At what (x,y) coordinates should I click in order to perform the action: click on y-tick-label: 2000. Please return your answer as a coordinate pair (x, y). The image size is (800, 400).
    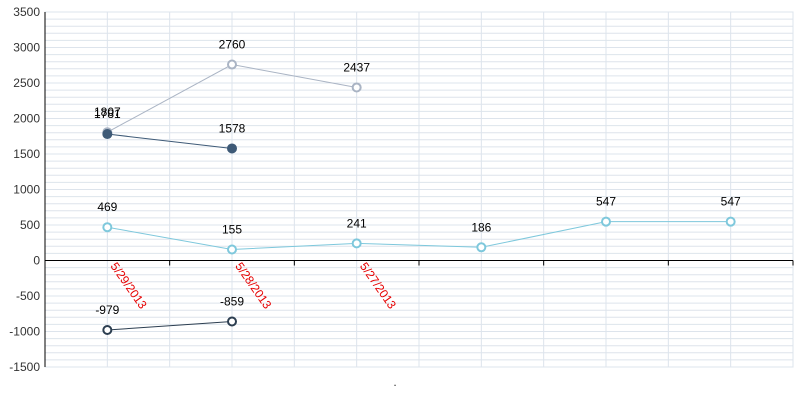
    Looking at the image, I should click on (26, 119).